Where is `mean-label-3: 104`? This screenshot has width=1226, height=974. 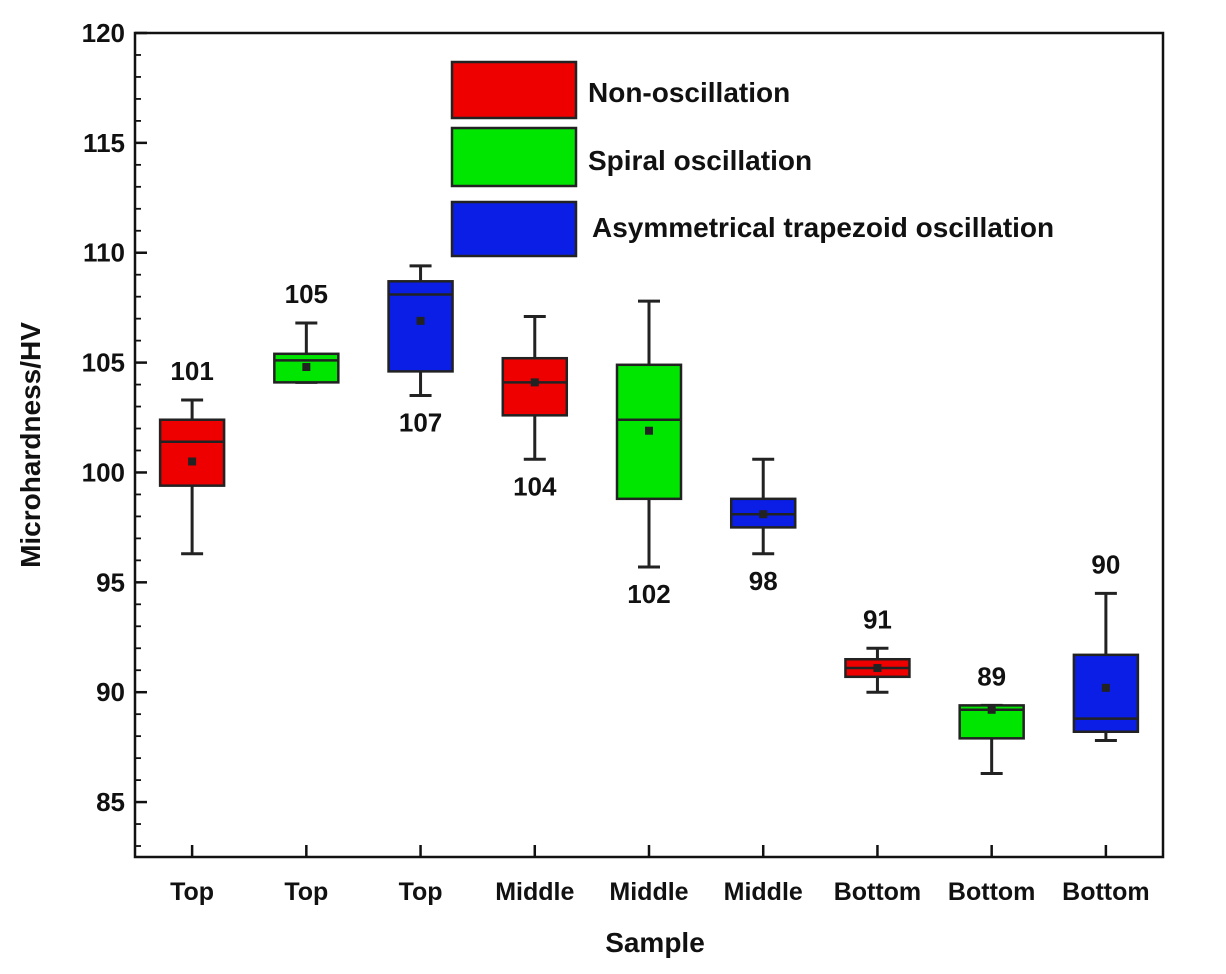
mean-label-3: 104 is located at coordinates (535, 486).